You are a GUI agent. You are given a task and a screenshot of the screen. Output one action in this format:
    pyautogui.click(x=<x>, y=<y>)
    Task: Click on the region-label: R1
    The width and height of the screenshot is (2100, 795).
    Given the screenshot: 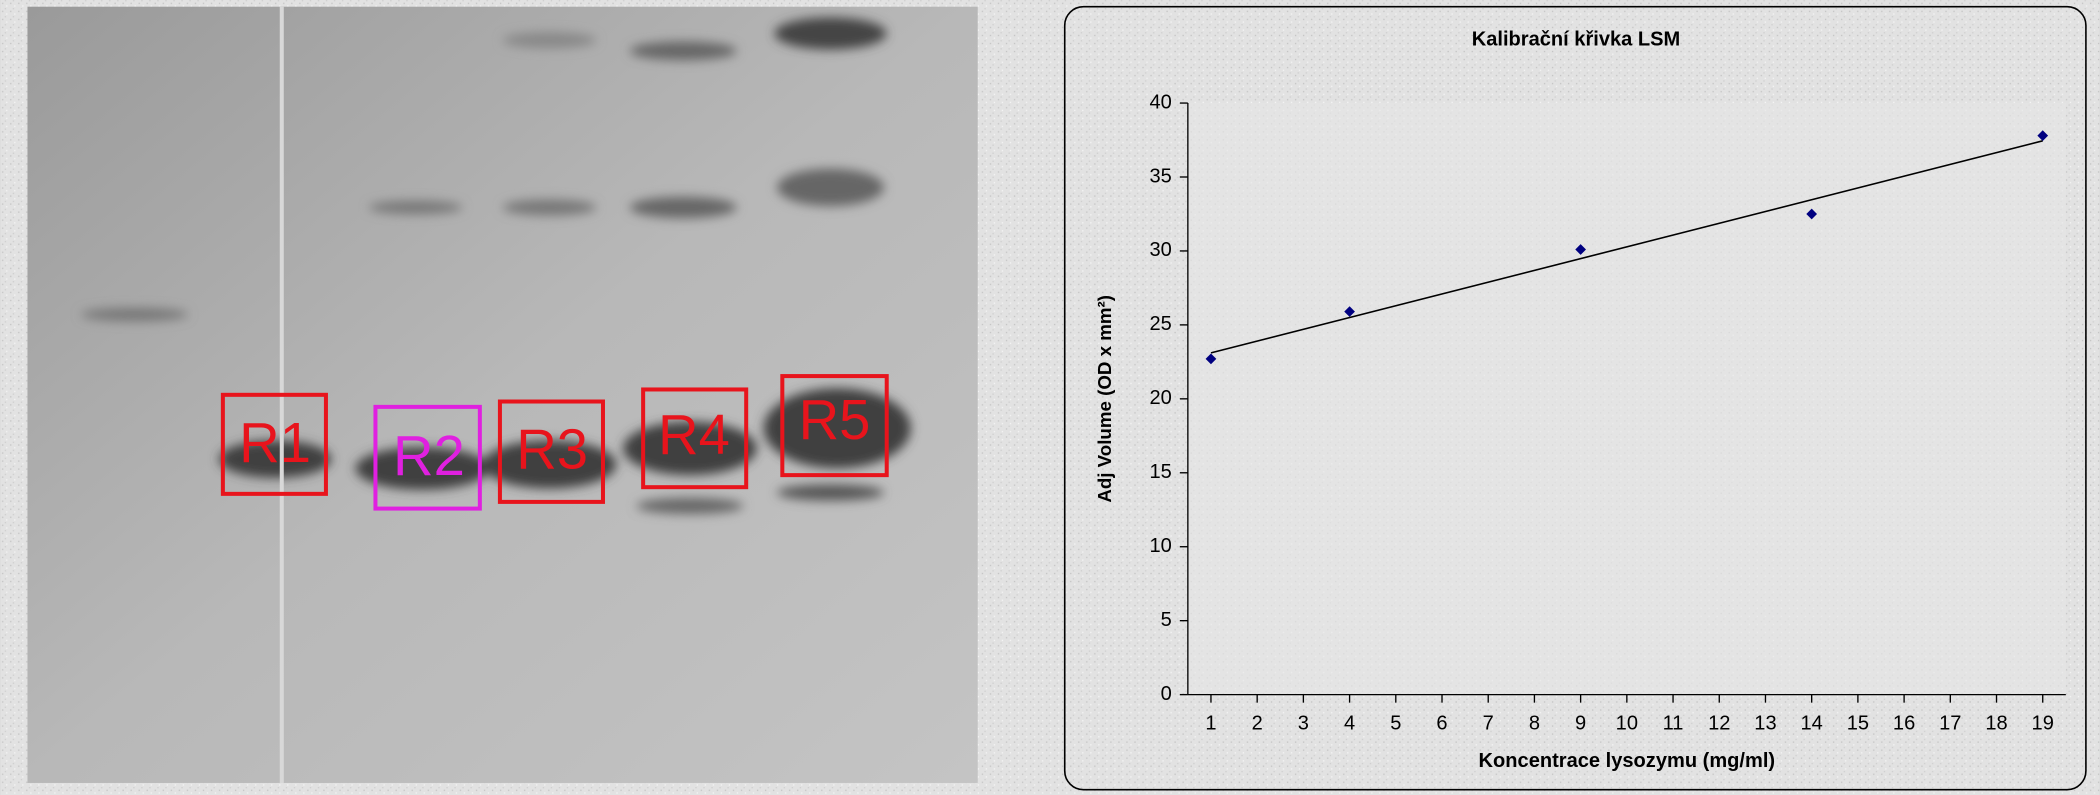 What is the action you would take?
    pyautogui.click(x=275, y=442)
    